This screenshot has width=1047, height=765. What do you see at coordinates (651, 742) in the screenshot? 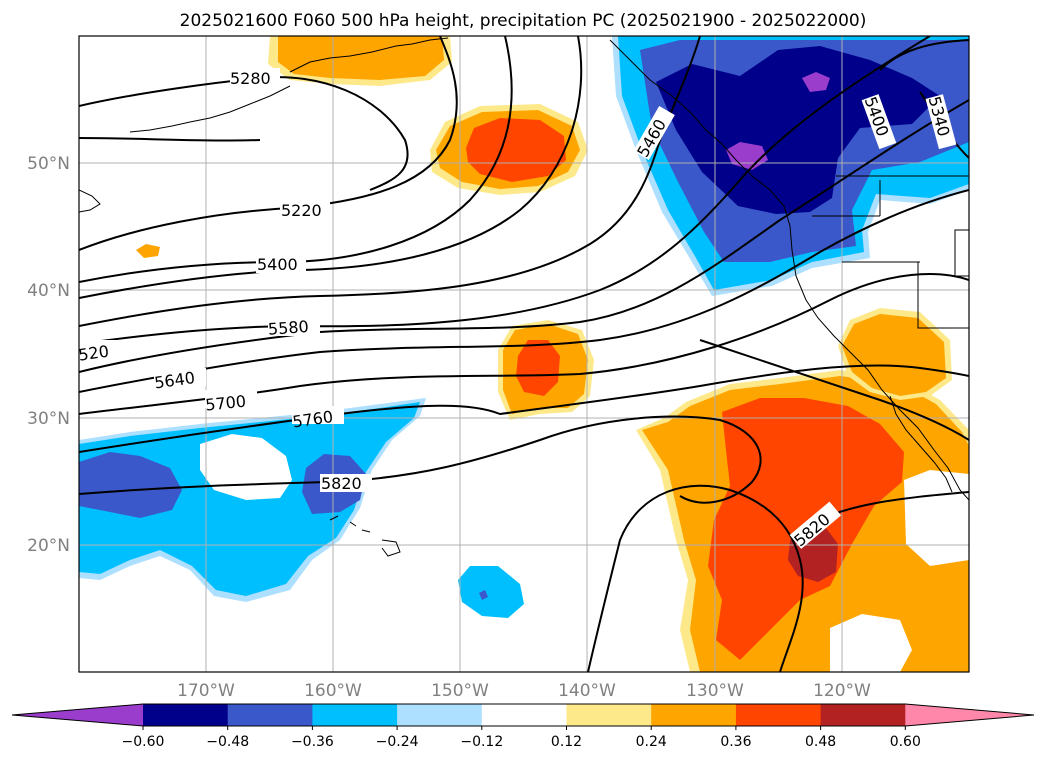
I see `colorbar-tick-label: 0.24` at bounding box center [651, 742].